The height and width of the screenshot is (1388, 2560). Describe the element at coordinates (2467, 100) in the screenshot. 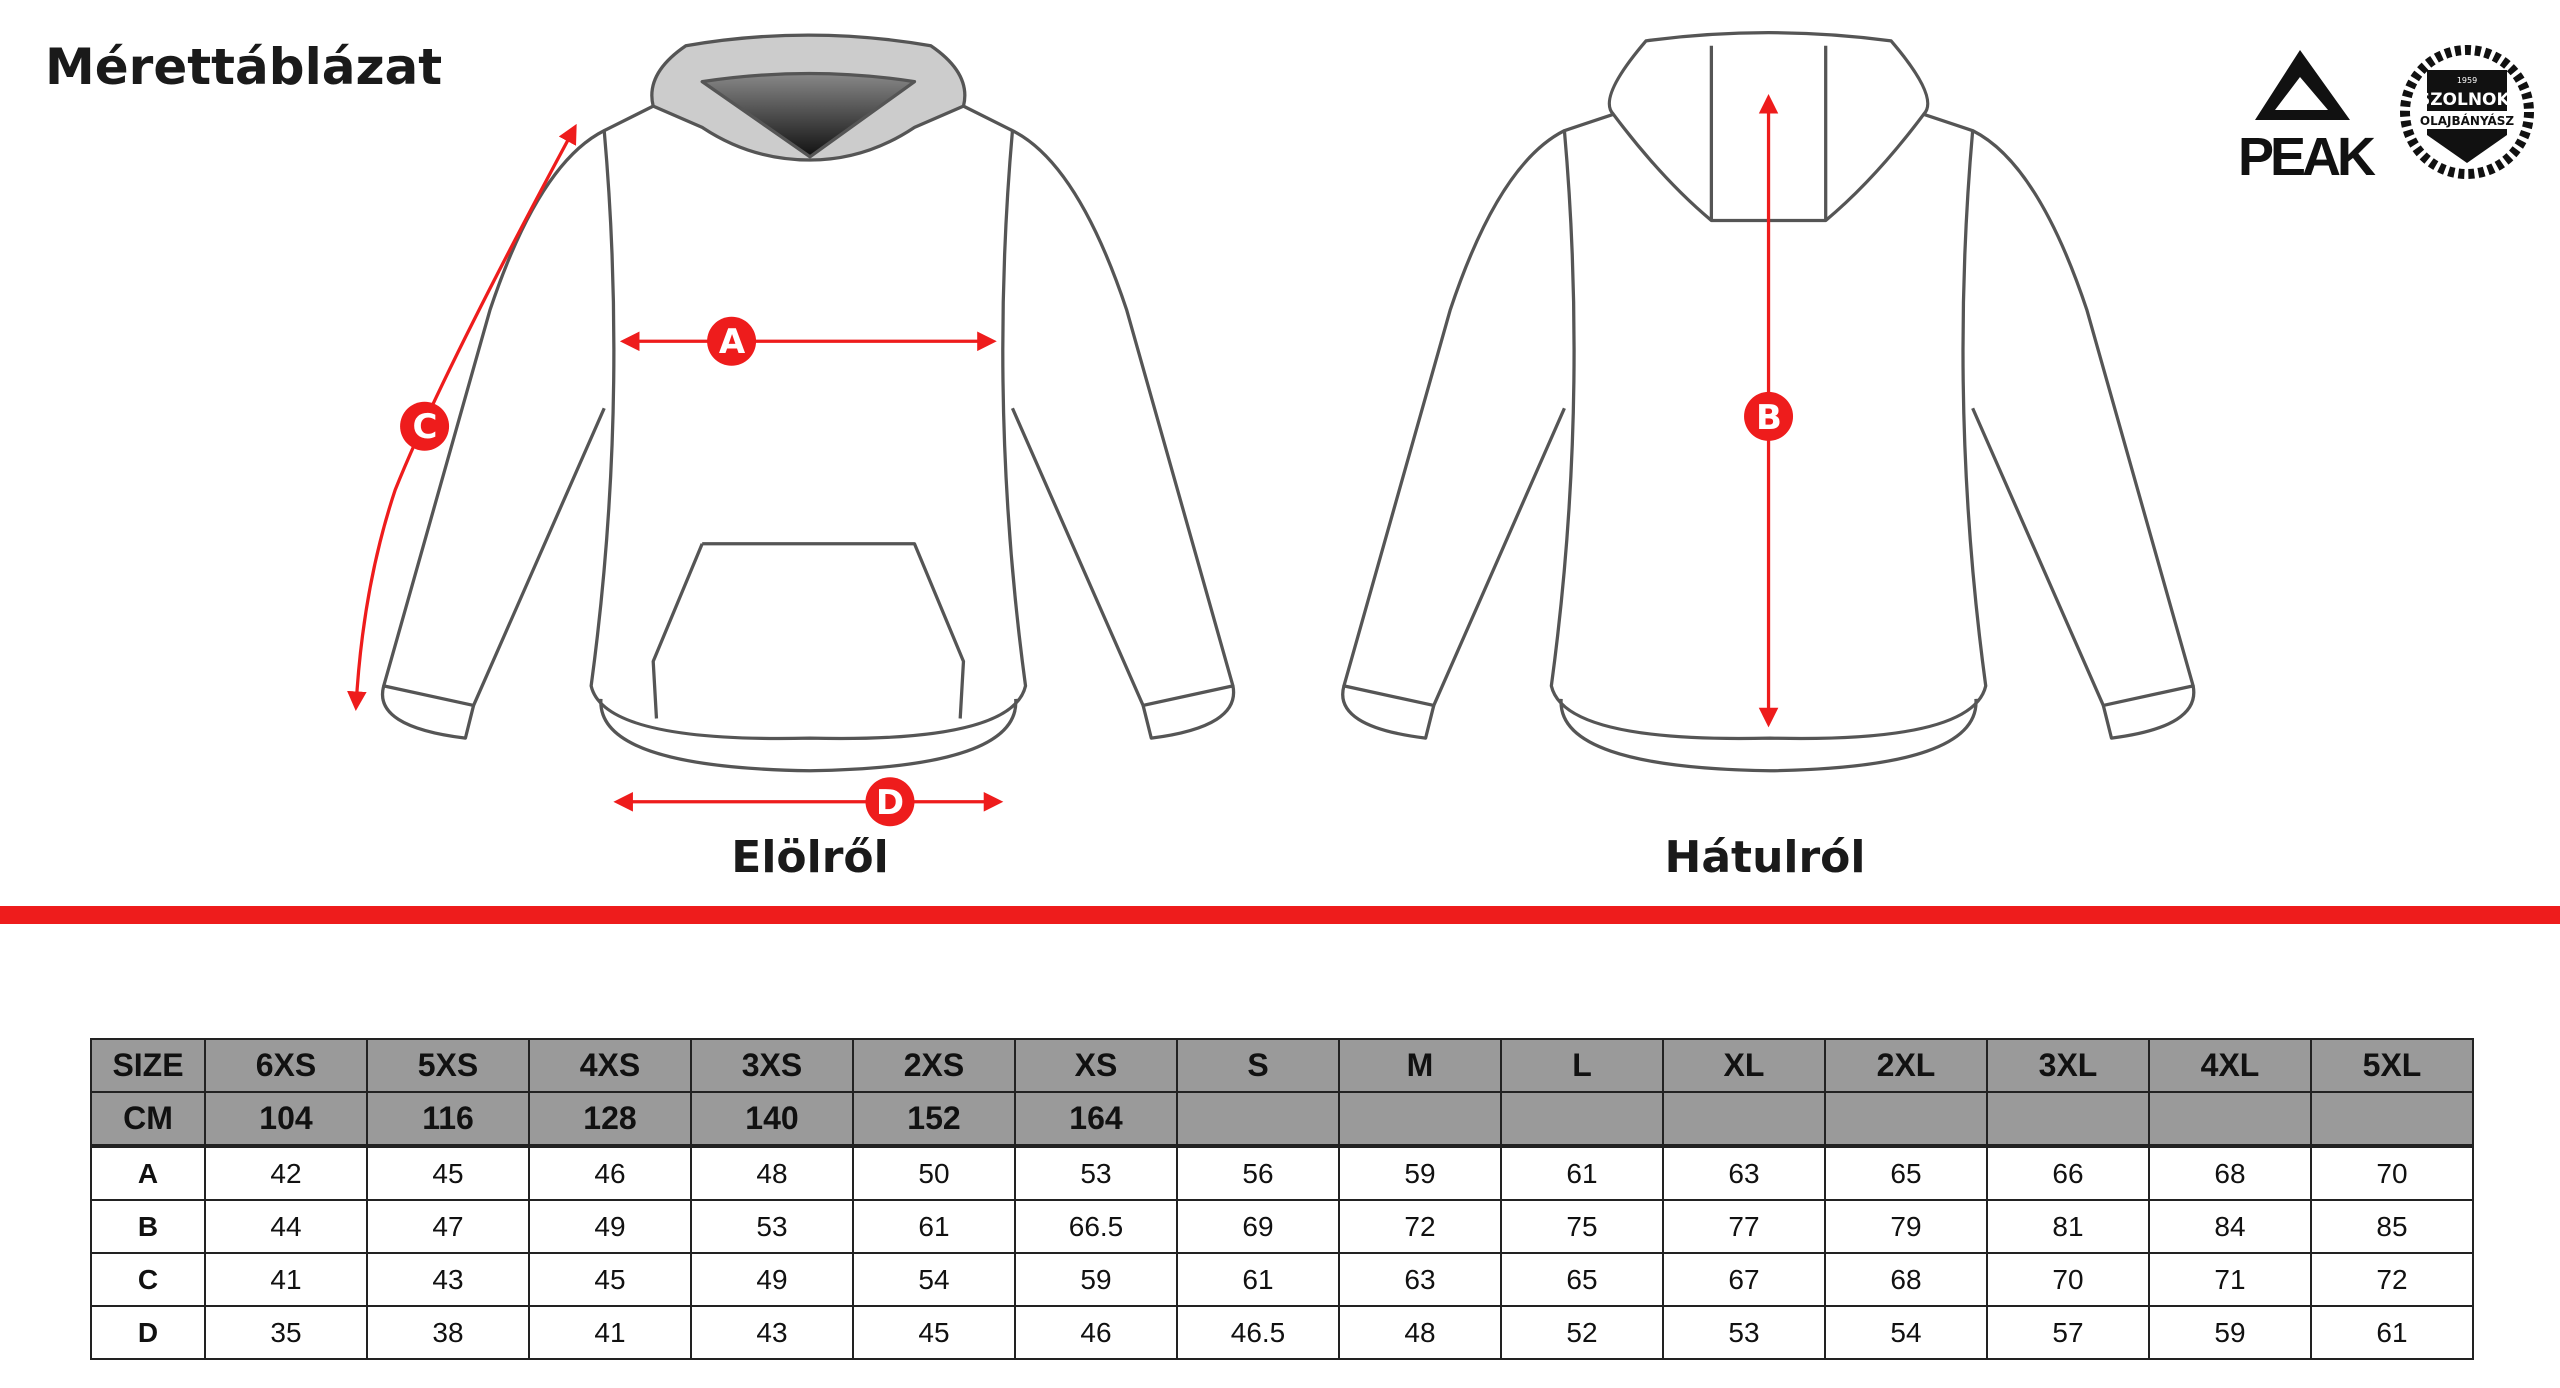

I see `svg-text: SZOLNOKI` at that location.